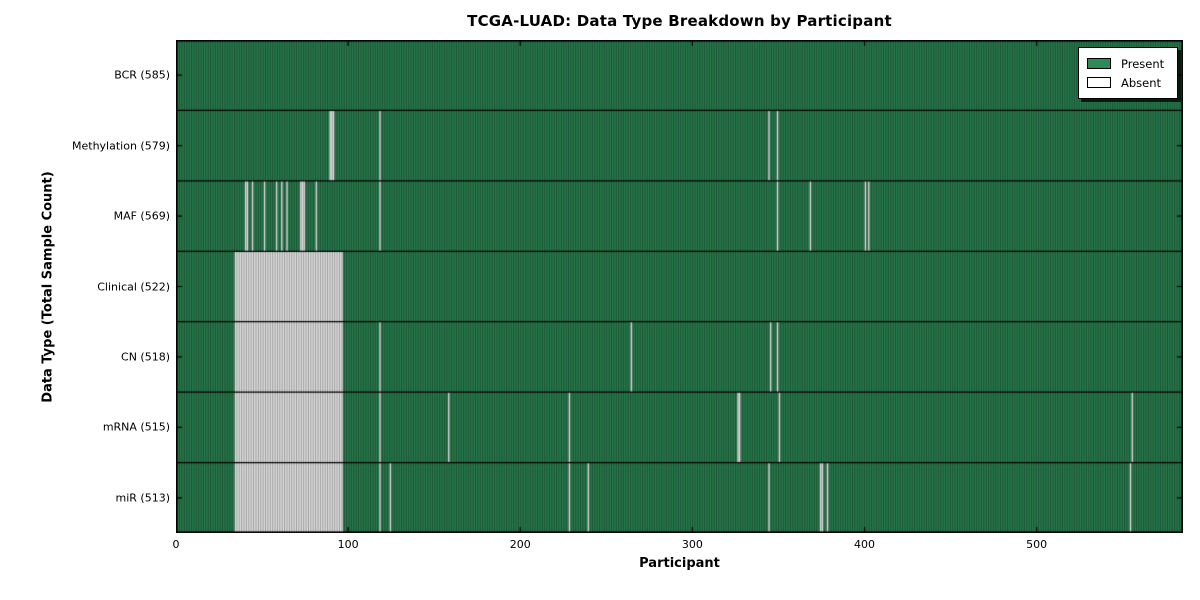 The image size is (1200, 600). What do you see at coordinates (136, 427) in the screenshot?
I see `y-tick-label-mRNA: mRNA (515)` at bounding box center [136, 427].